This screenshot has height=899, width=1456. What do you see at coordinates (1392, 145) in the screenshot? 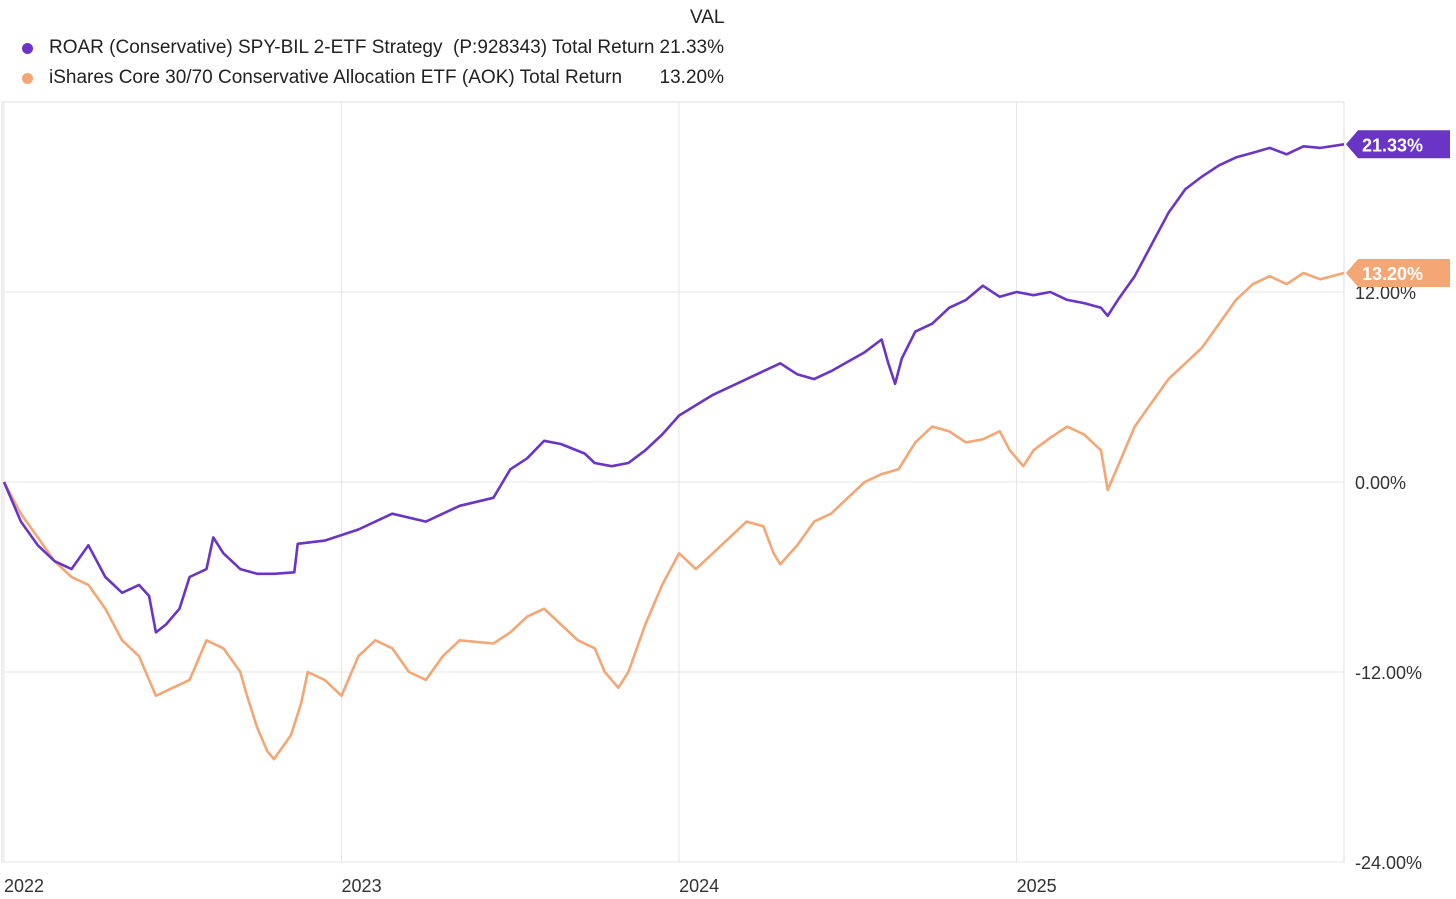
I see `svg-text: 21.33%` at bounding box center [1392, 145].